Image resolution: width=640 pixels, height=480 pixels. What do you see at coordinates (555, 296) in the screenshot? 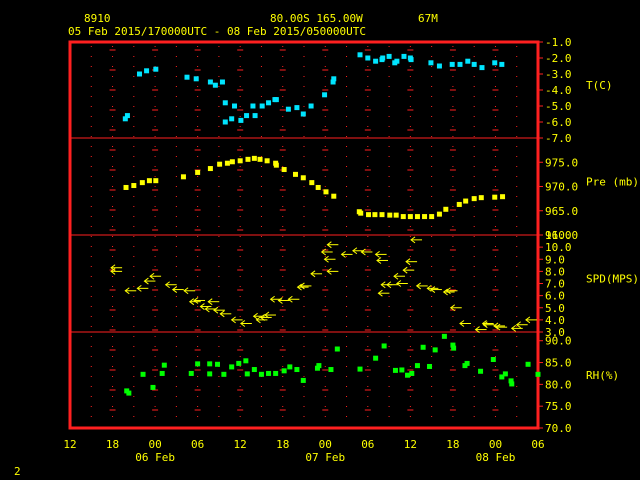
I see `y-tick-label: 6.0` at bounding box center [555, 296].